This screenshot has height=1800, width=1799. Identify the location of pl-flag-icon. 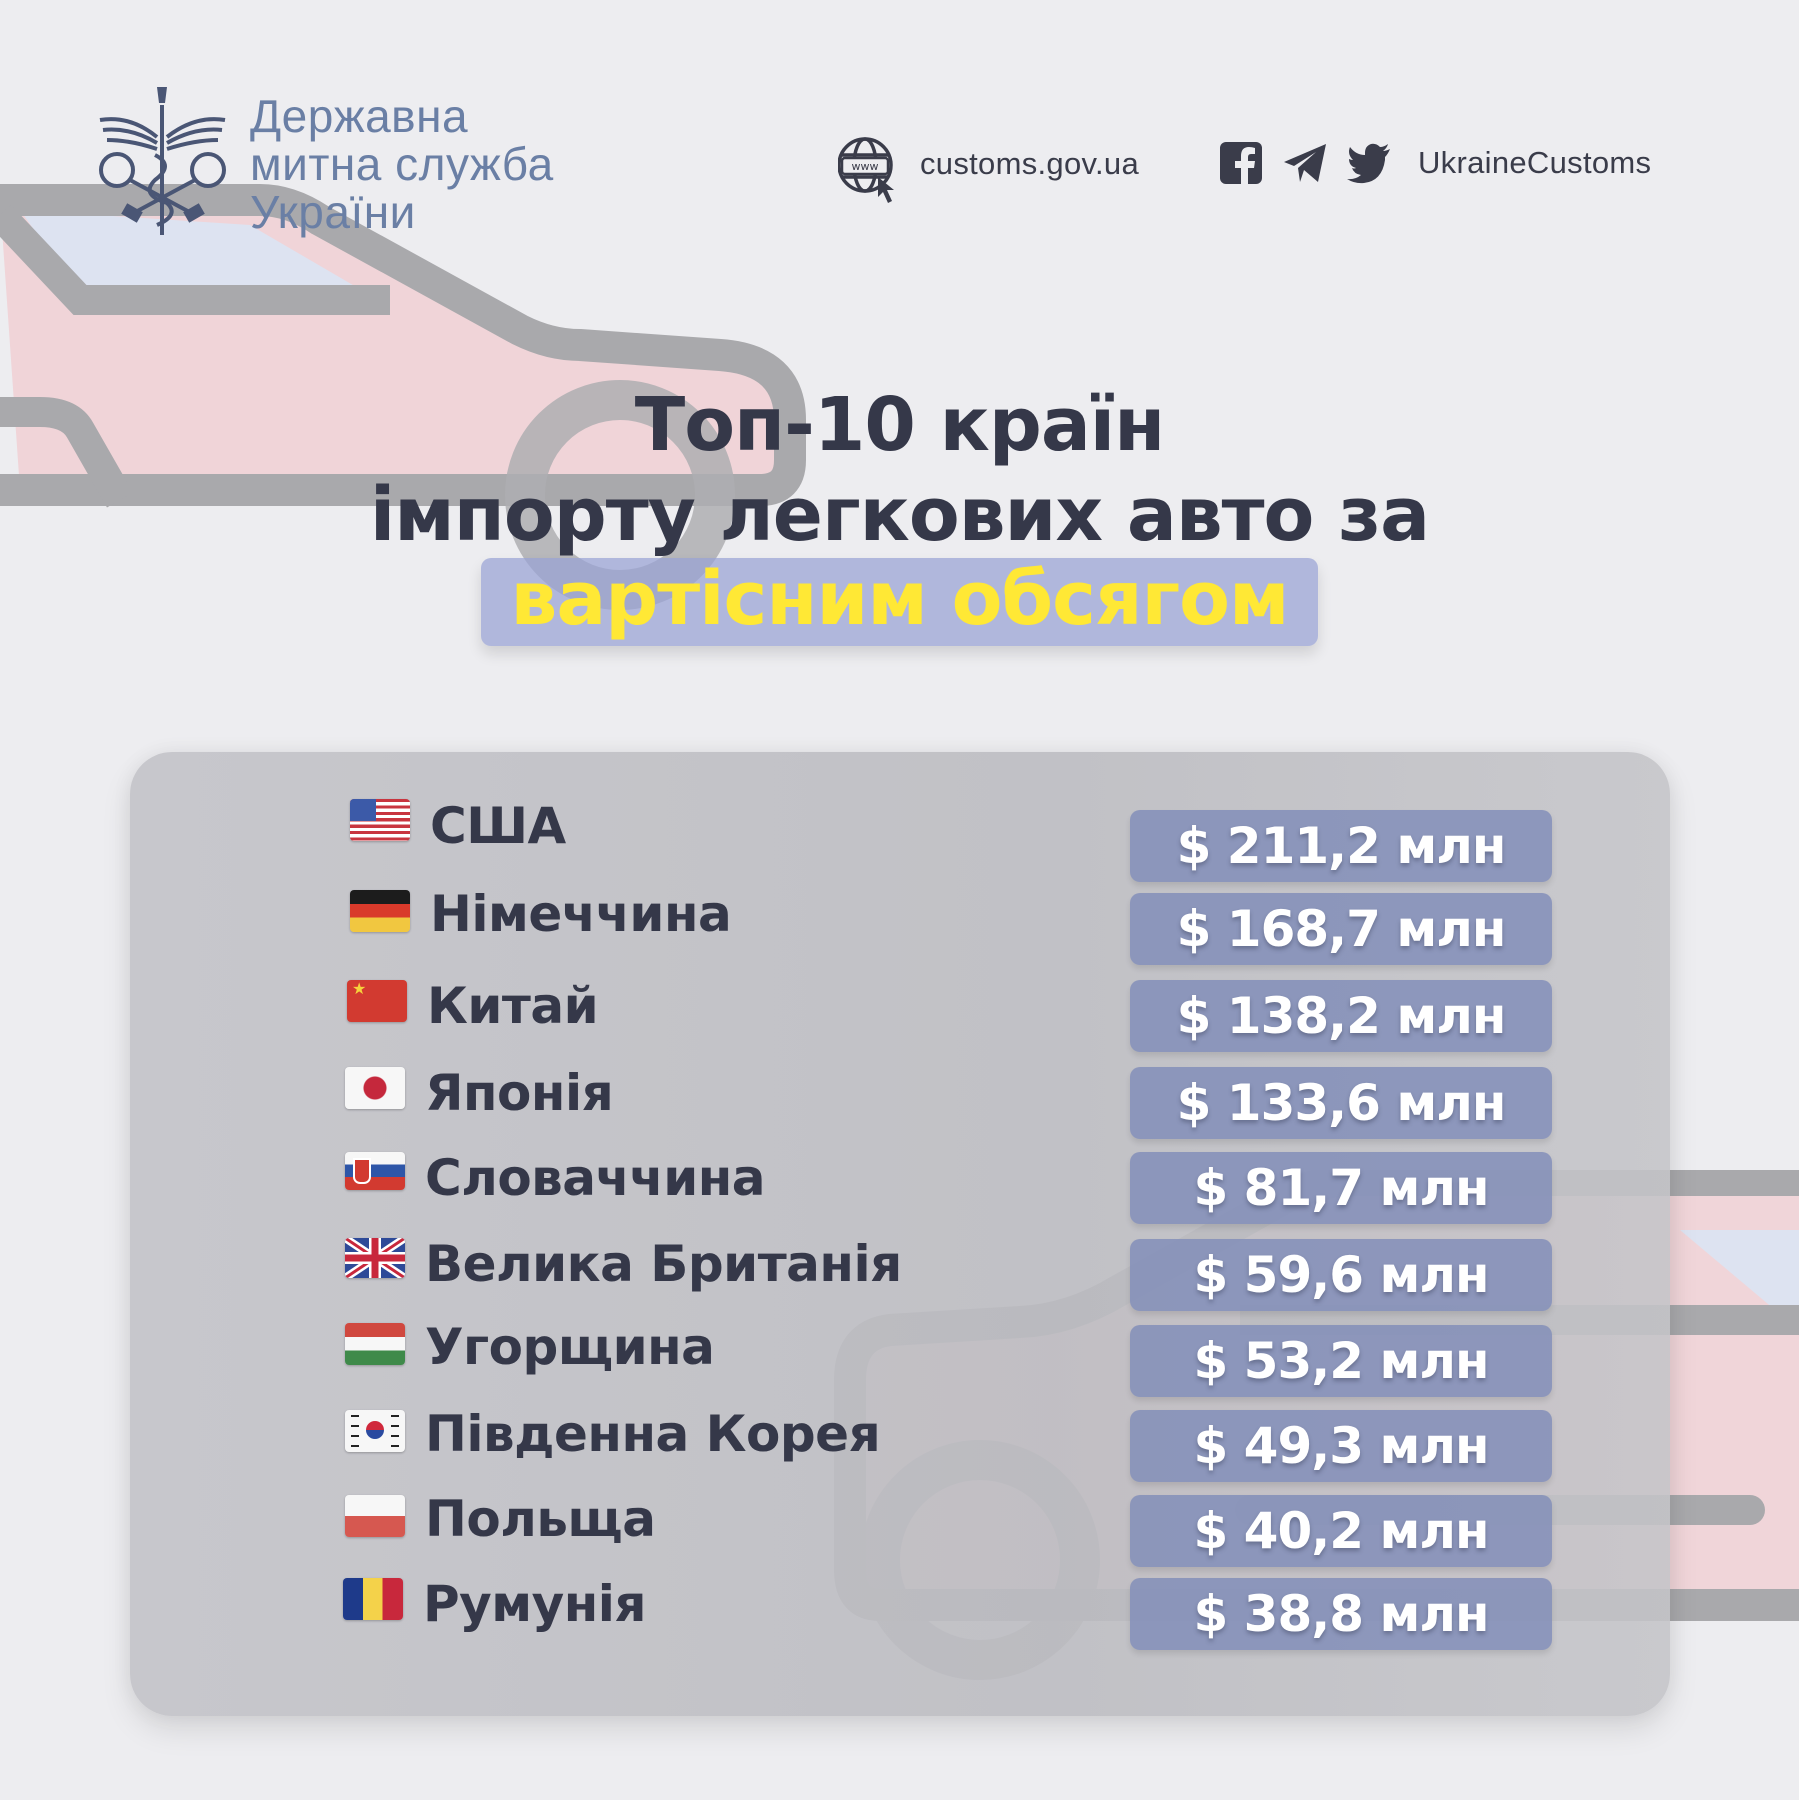
(375, 1516).